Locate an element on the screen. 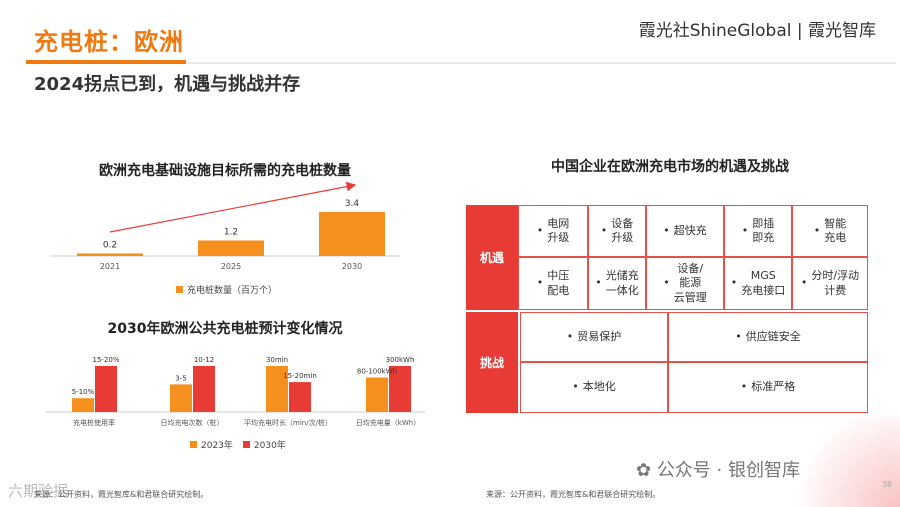 The image size is (900, 507). chart1-svg: 0.2 2021 1.2 2025 3.4 2030 is located at coordinates (225, 226).